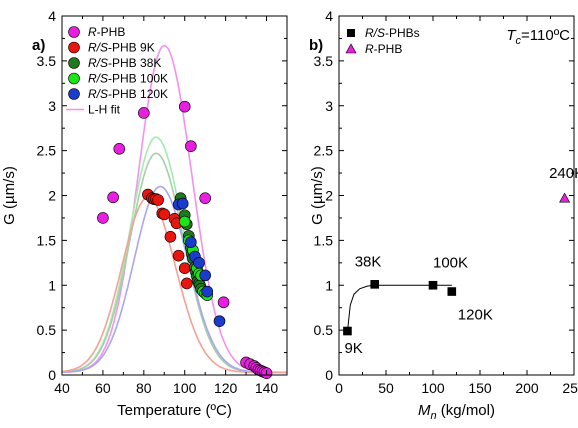 The image size is (578, 428). What do you see at coordinates (316, 45) in the screenshot?
I see `panel-label: b)` at bounding box center [316, 45].